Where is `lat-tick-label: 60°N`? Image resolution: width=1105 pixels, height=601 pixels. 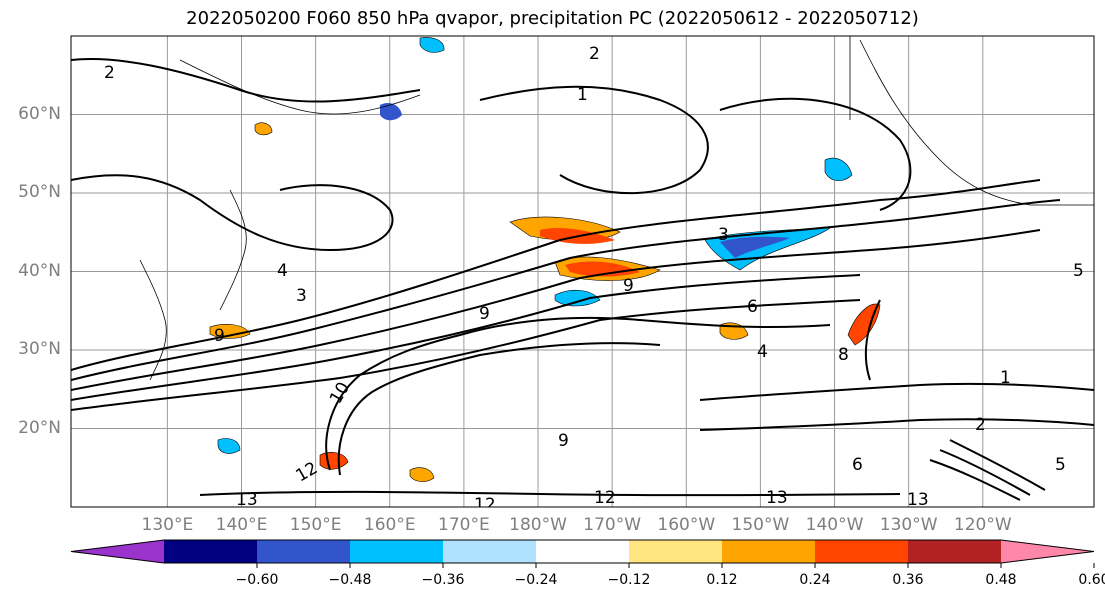
lat-tick-label: 60°N is located at coordinates (39, 113).